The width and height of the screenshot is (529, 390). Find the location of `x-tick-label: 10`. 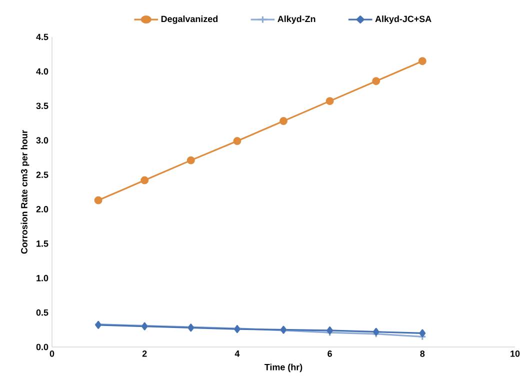

x-tick-label: 10 is located at coordinates (515, 353).